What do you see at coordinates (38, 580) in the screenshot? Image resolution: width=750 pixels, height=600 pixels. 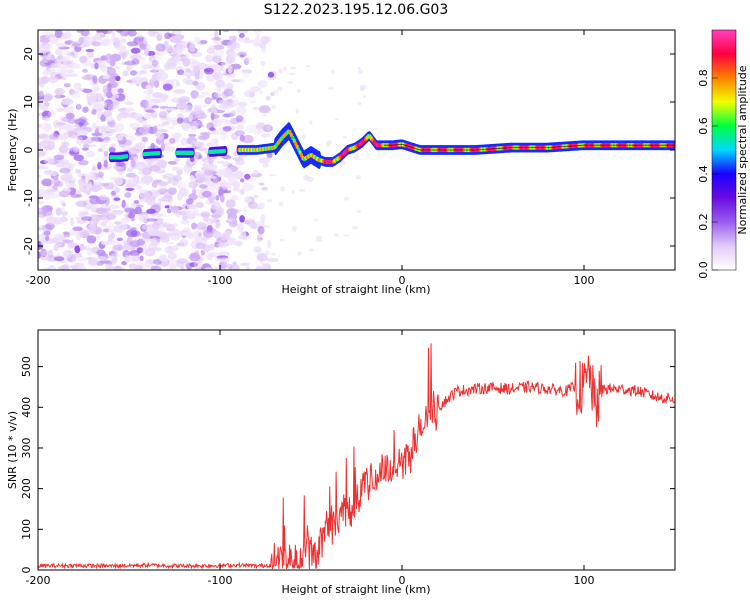 I see `x-tick-label: -200` at bounding box center [38, 580].